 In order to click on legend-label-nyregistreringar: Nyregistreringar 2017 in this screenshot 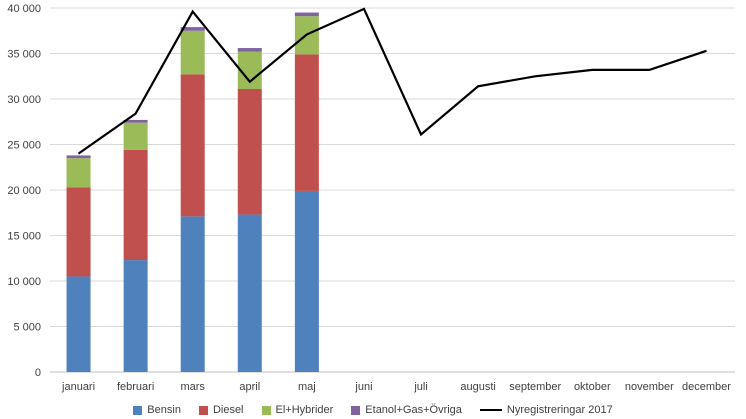, I will do `click(559, 410)`.